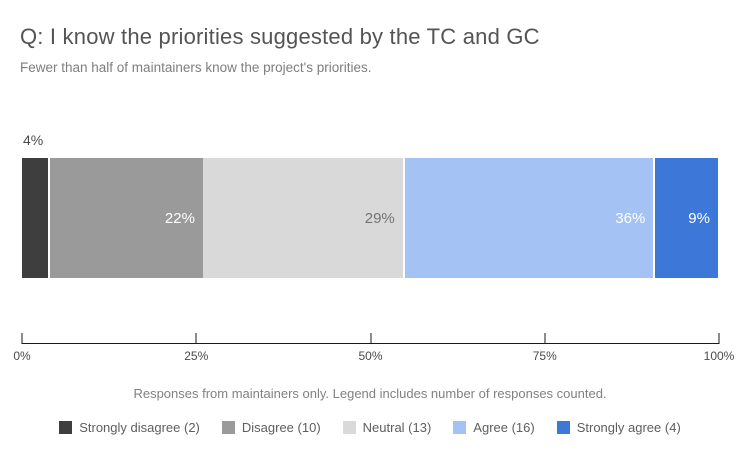 This screenshot has height=460, width=740. What do you see at coordinates (281, 427) in the screenshot?
I see `legend-label: Disagree (10)` at bounding box center [281, 427].